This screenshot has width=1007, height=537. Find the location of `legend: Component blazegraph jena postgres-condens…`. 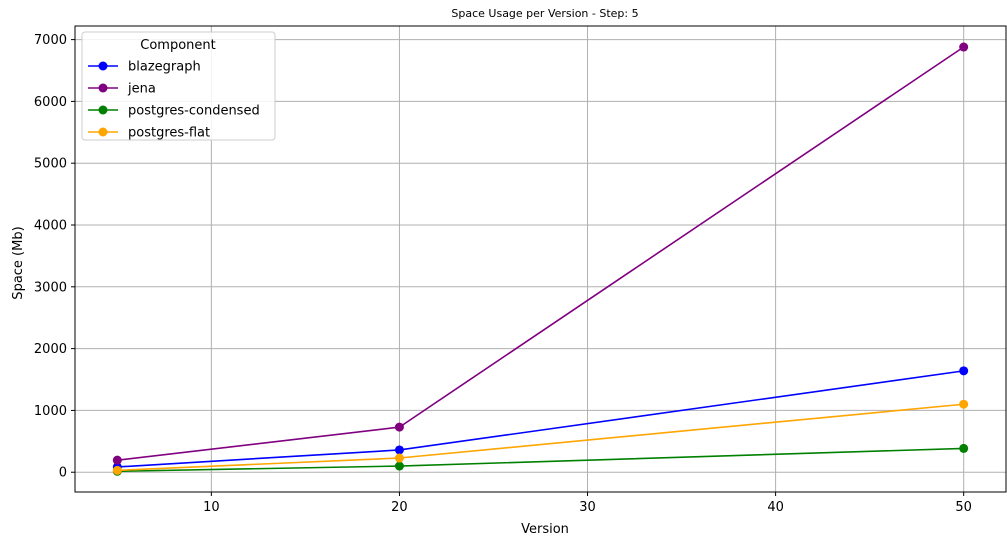

legend: Component blazegraph jena postgres-condens… is located at coordinates (178, 86).